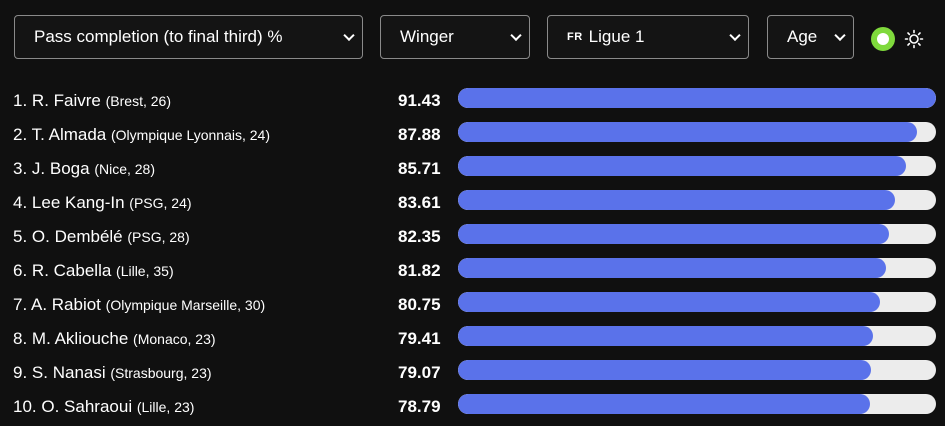 Image resolution: width=945 pixels, height=426 pixels. I want to click on player-value: 78.79, so click(419, 406).